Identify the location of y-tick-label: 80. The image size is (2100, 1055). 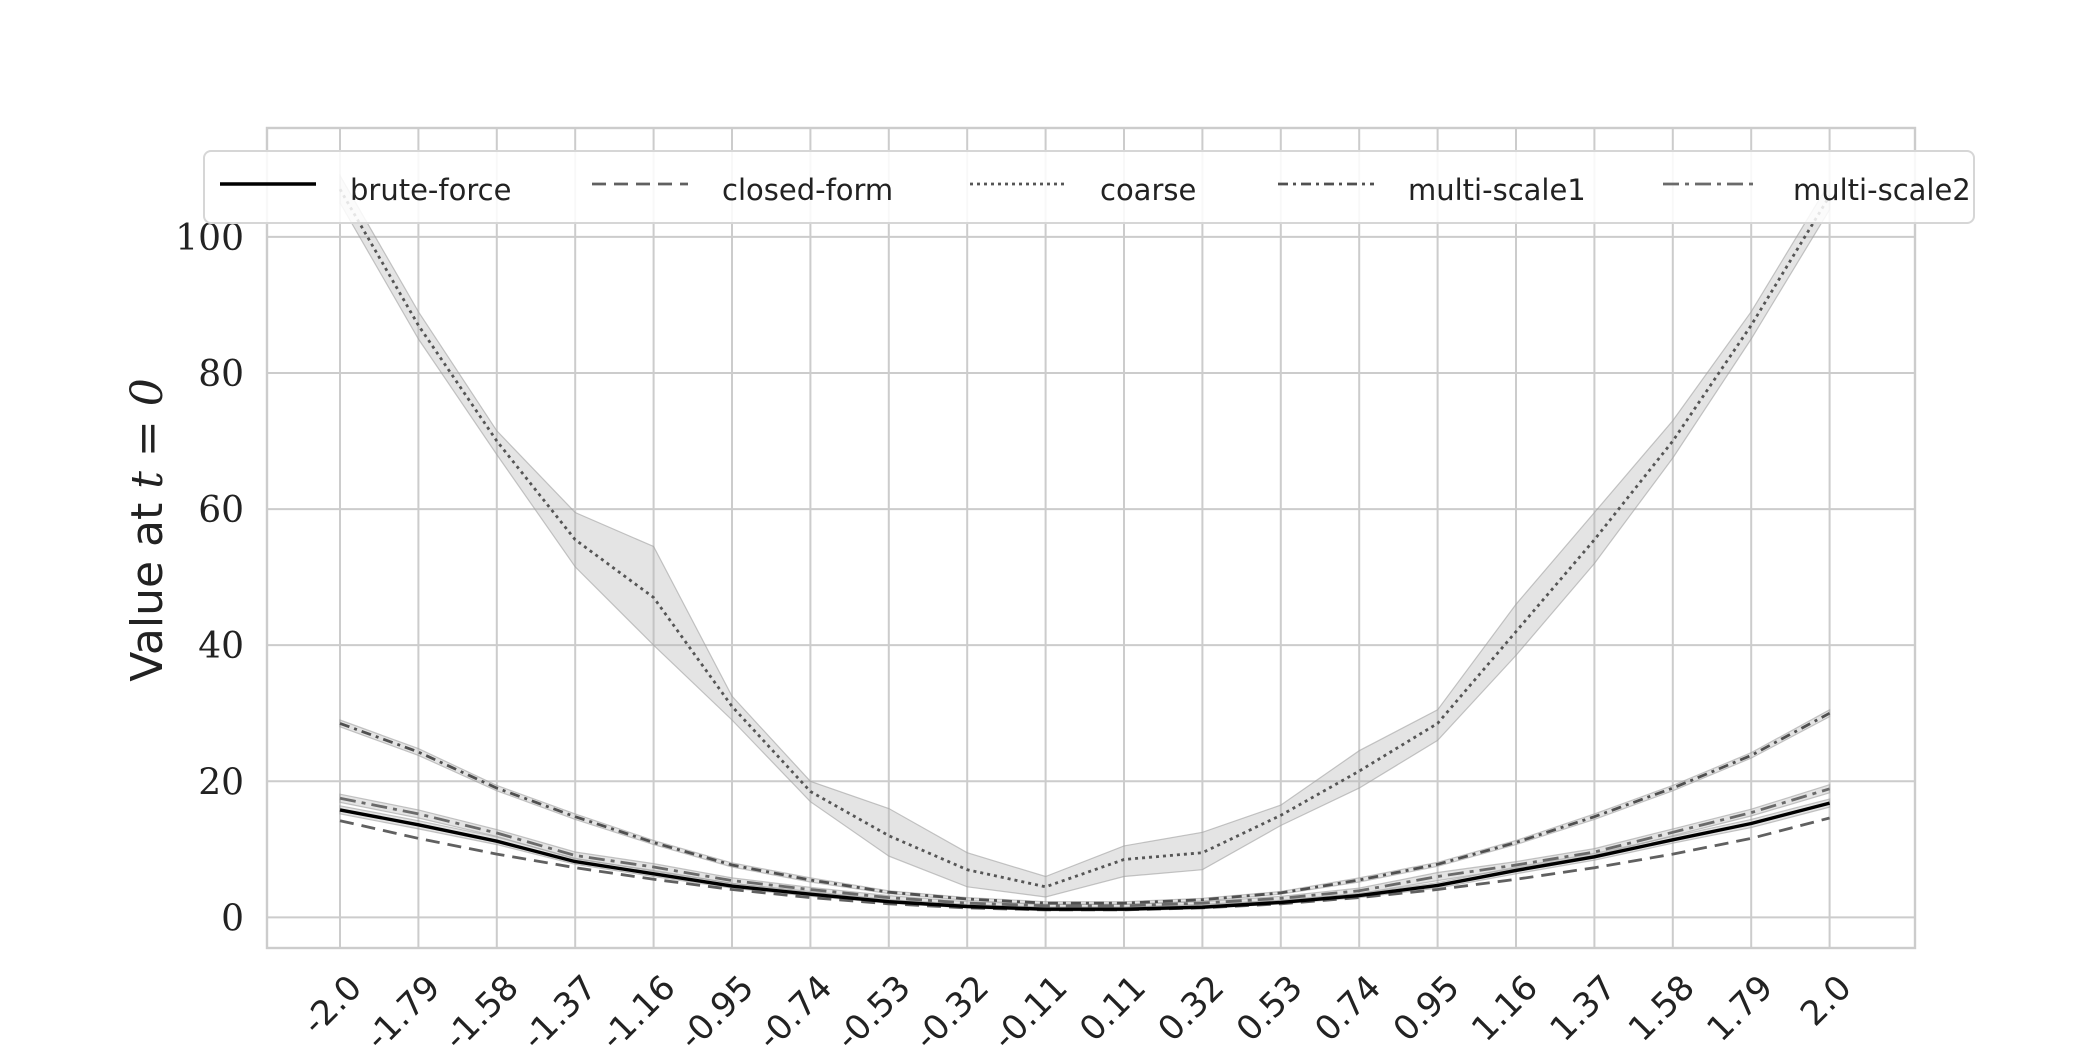
(221, 374).